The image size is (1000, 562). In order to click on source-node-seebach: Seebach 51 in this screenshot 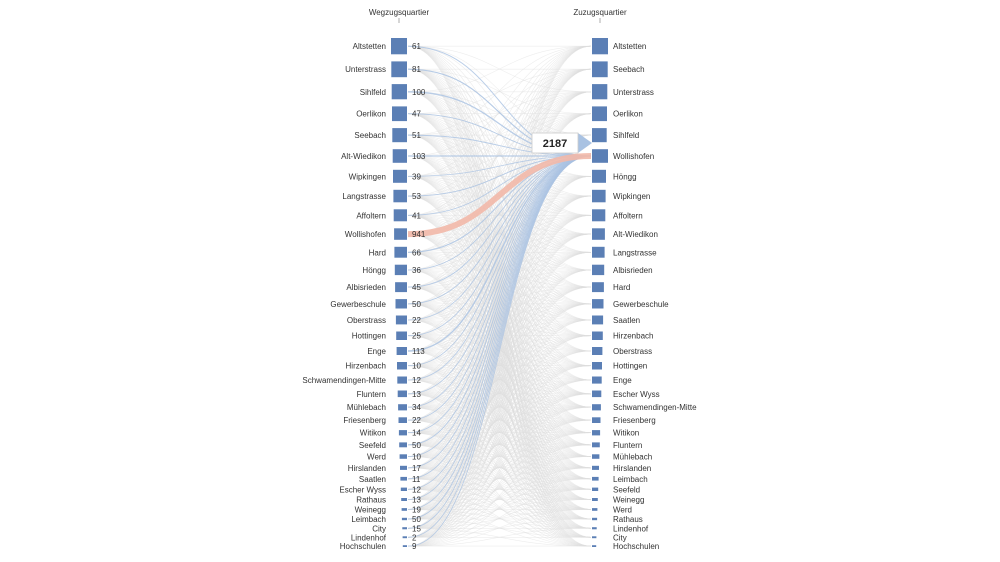, I will do `click(387, 135)`.